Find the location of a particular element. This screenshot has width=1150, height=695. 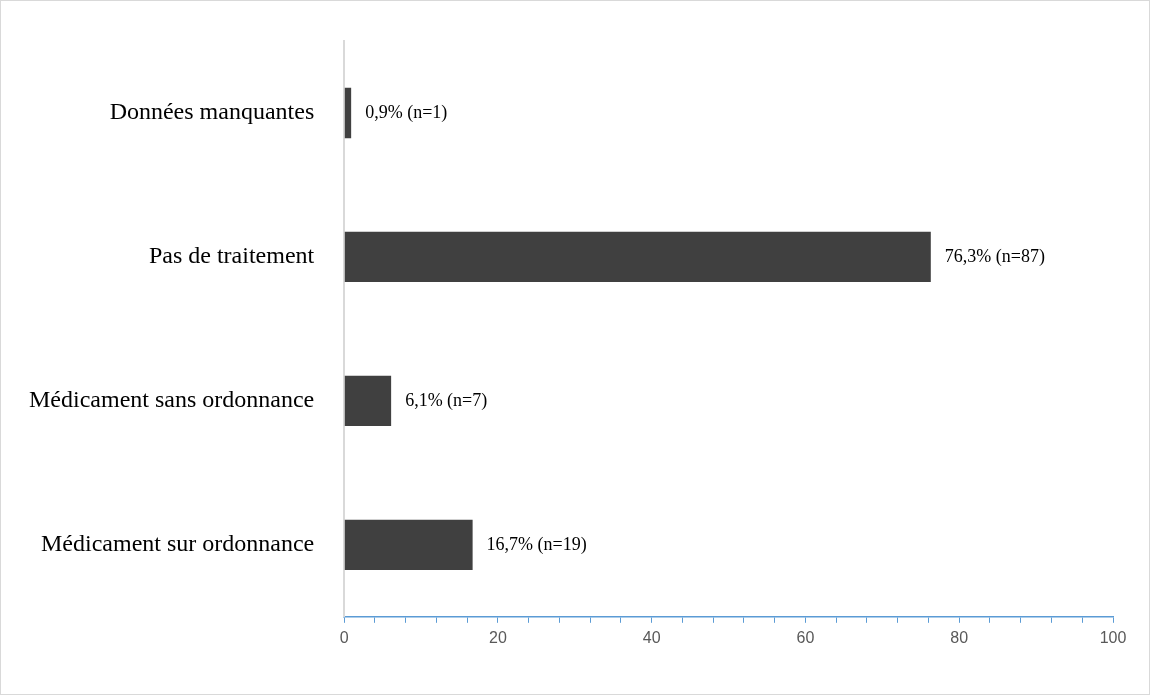

y-tick-label: Médicament sur ordonnance is located at coordinates (178, 543).